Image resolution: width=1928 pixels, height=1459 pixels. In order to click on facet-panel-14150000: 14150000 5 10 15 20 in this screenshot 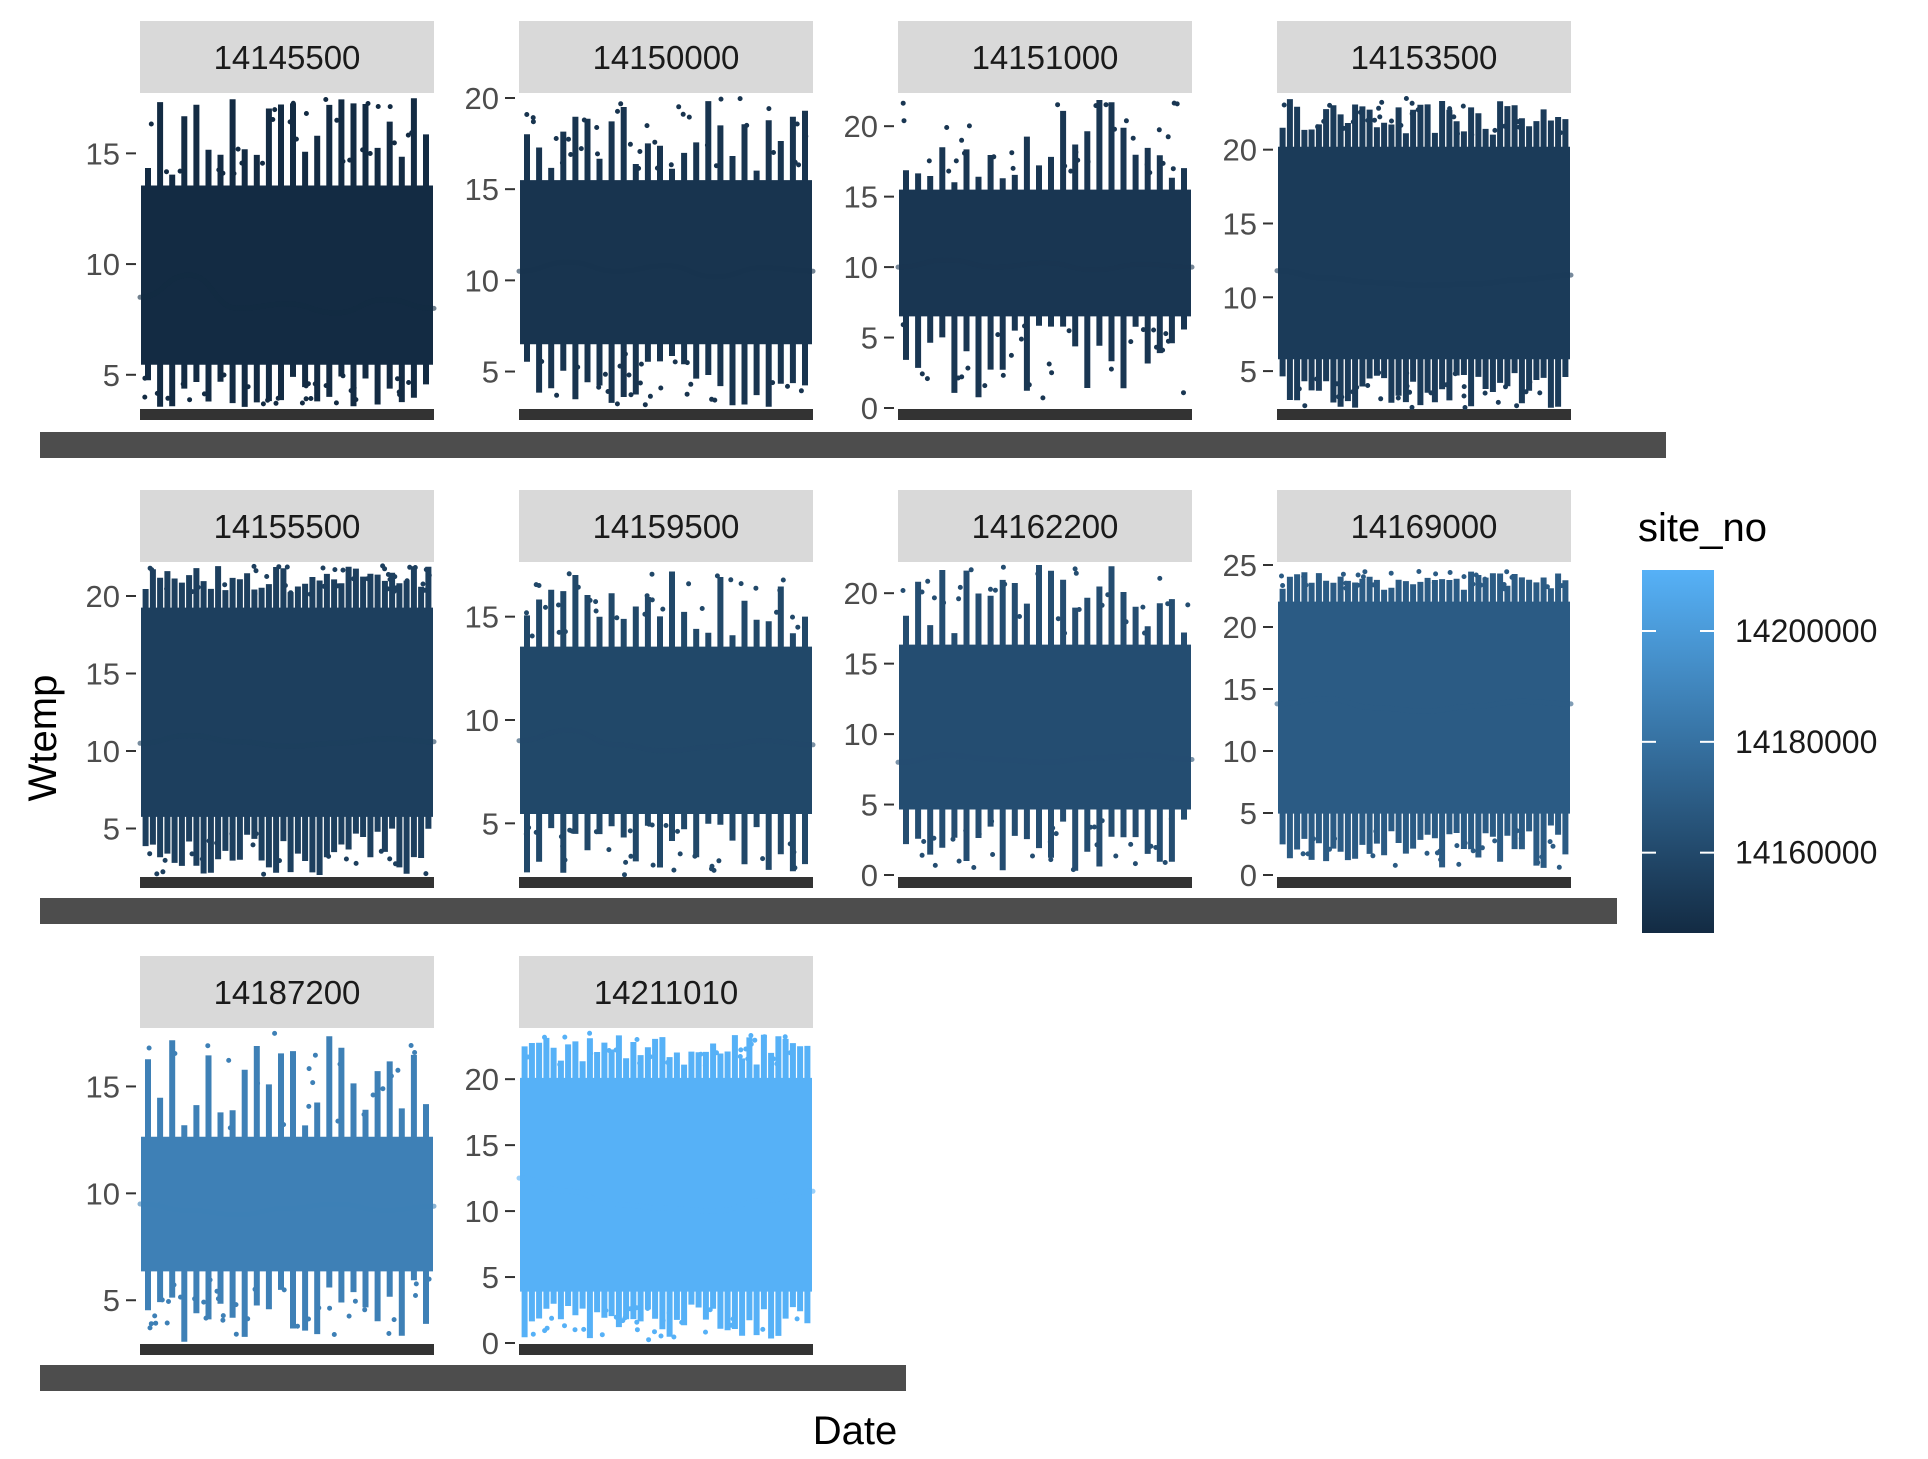, I will do `click(640, 220)`.